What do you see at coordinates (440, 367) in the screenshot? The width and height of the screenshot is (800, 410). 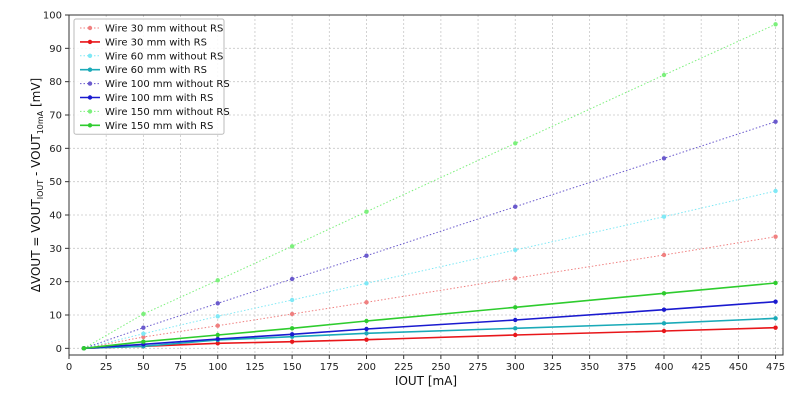 I see `x-tick-label: 250` at bounding box center [440, 367].